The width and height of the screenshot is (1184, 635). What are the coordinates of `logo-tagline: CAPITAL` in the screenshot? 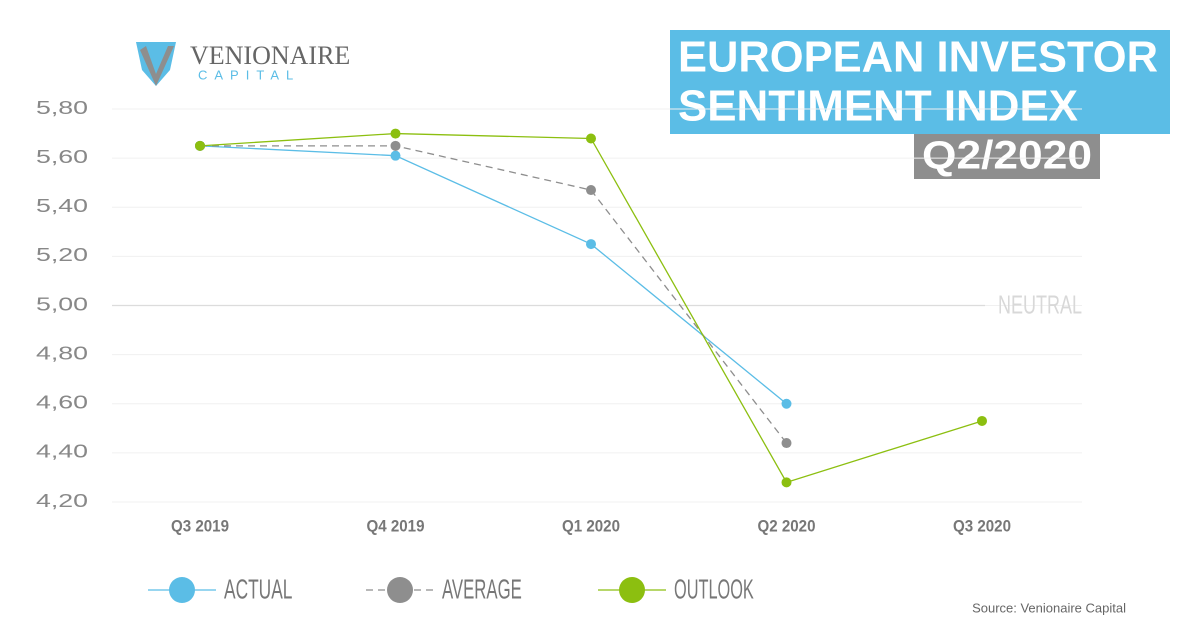 It's located at (249, 74).